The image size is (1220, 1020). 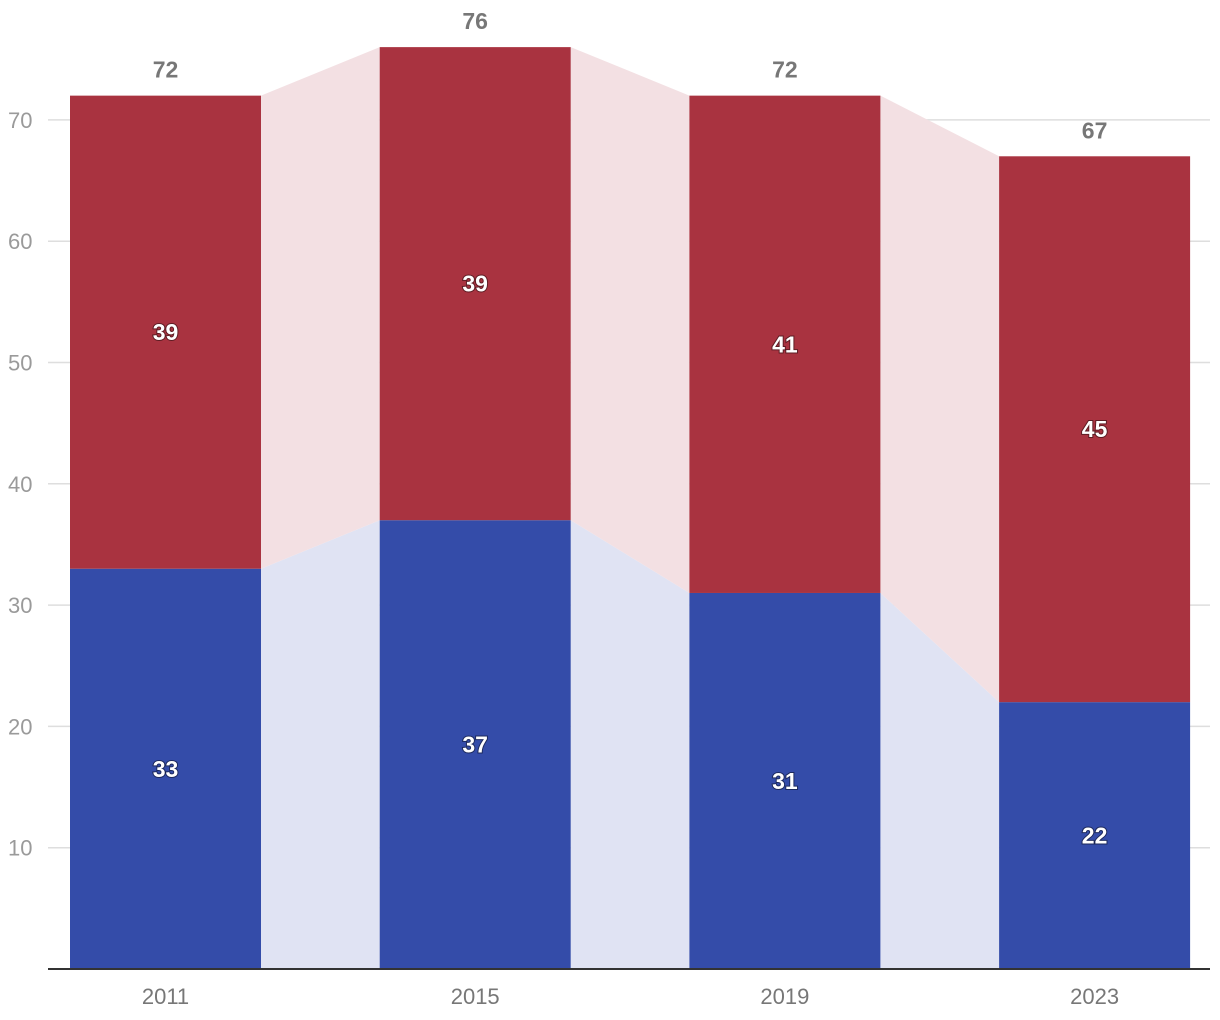 I want to click on y-tick-label: 20, so click(x=20, y=726).